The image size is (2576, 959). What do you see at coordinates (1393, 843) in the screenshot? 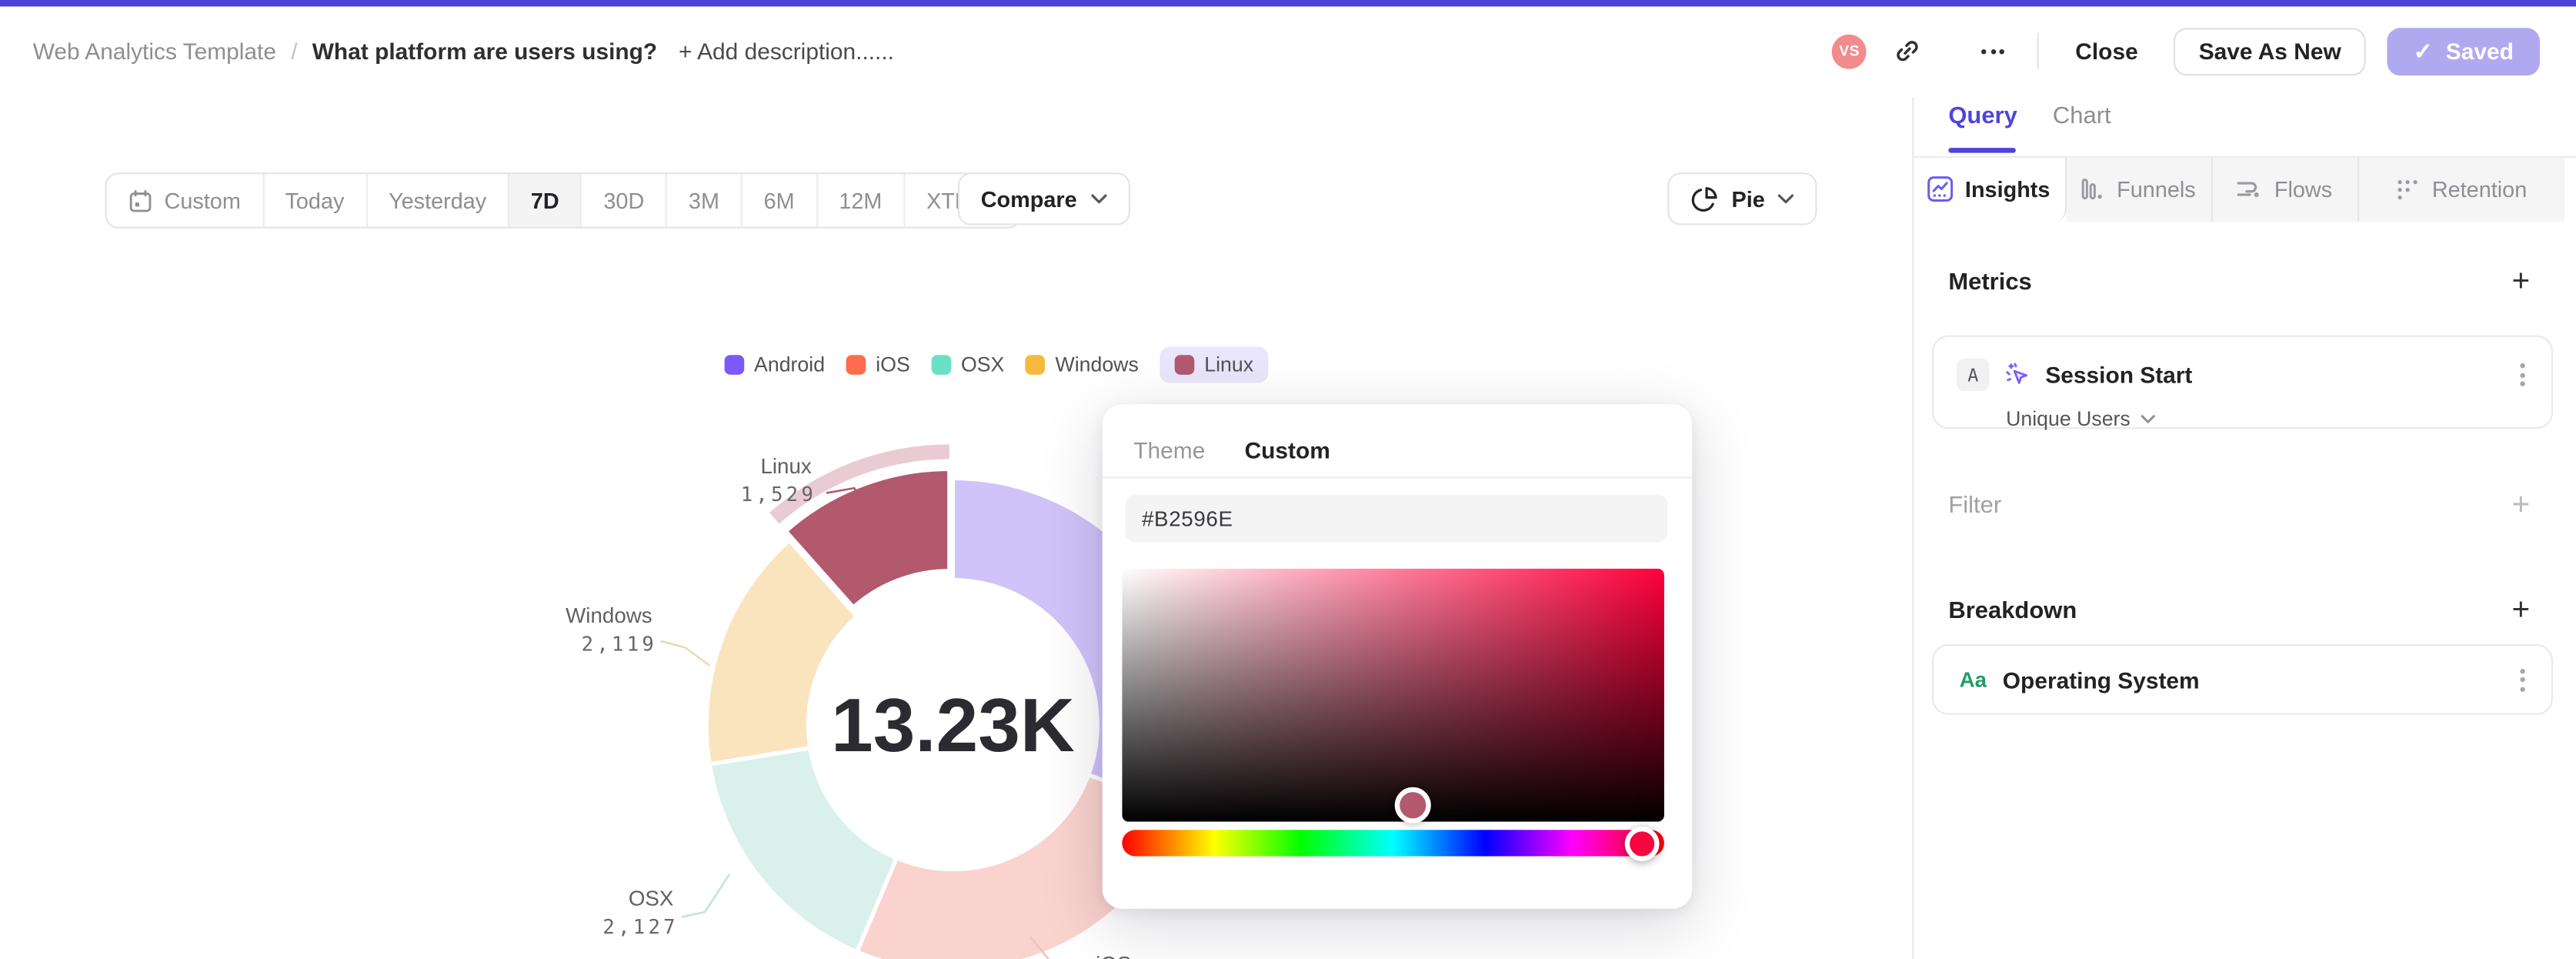
I see `hue-slider` at bounding box center [1393, 843].